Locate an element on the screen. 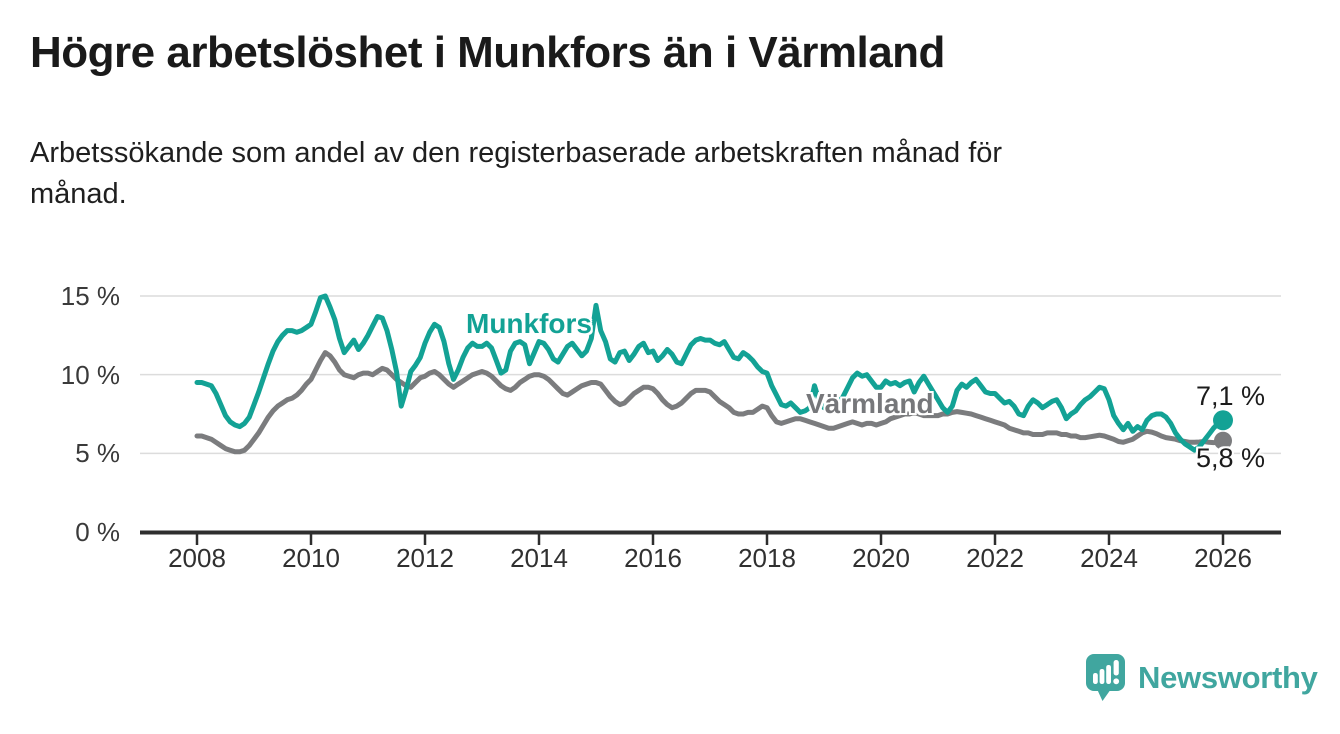 The image size is (1340, 734). x-axis-tick-label: 2024 is located at coordinates (1109, 558).